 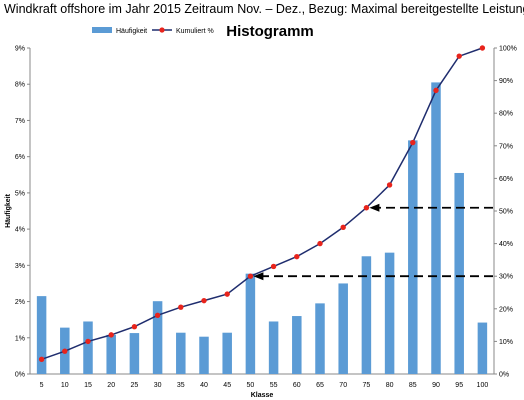 I want to click on x-tick-label: 100, so click(x=483, y=385).